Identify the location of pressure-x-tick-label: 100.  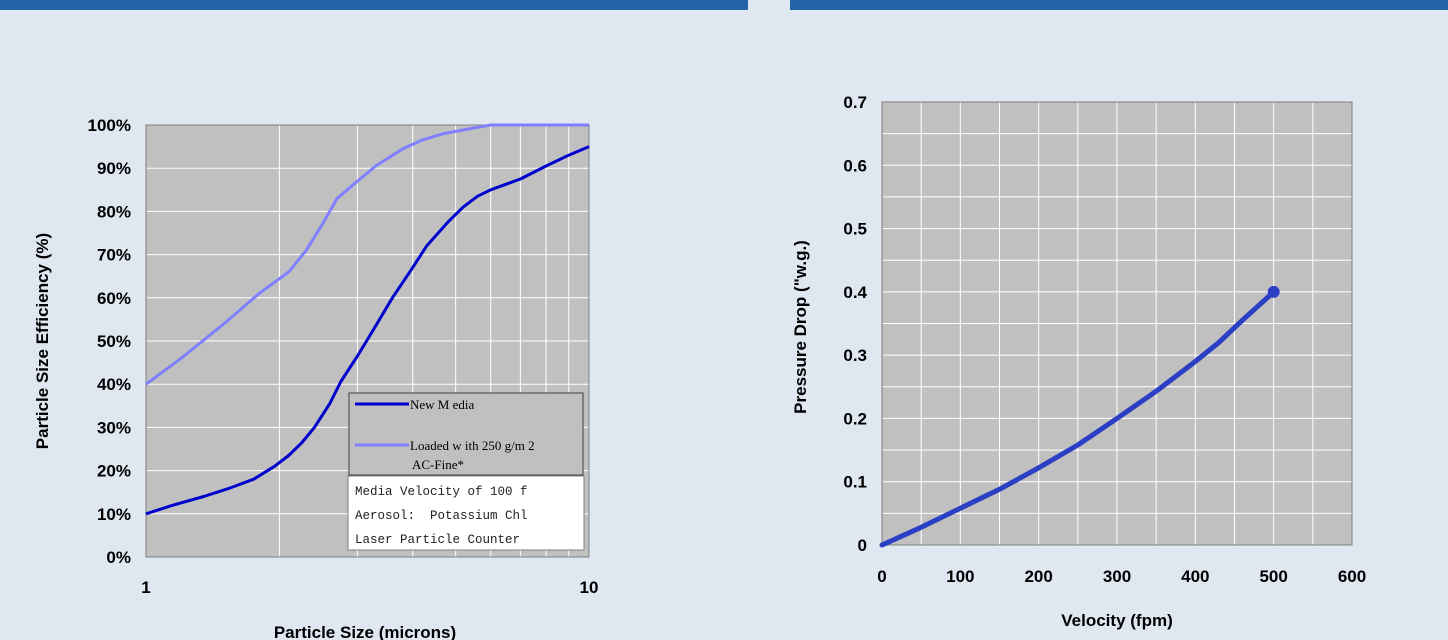
(960, 576).